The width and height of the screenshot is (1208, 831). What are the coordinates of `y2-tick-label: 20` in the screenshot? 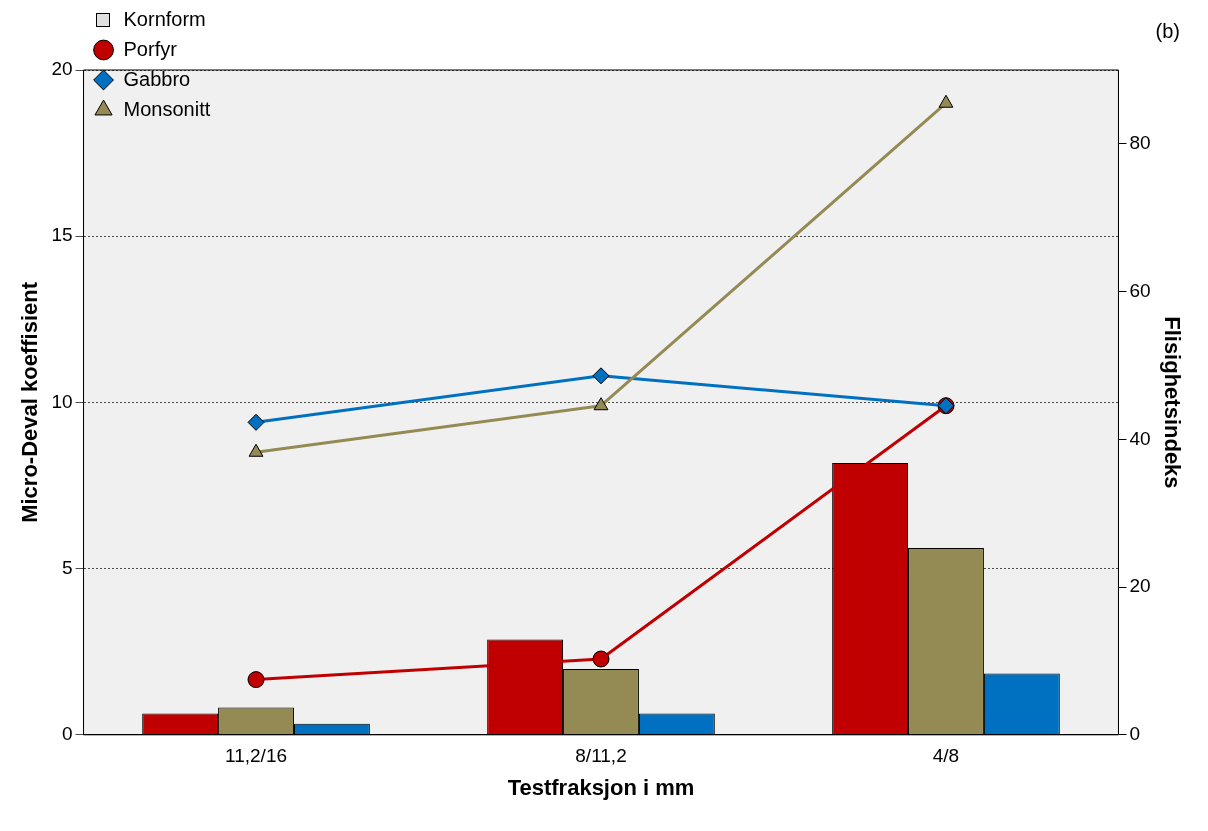 It's located at (1140, 586).